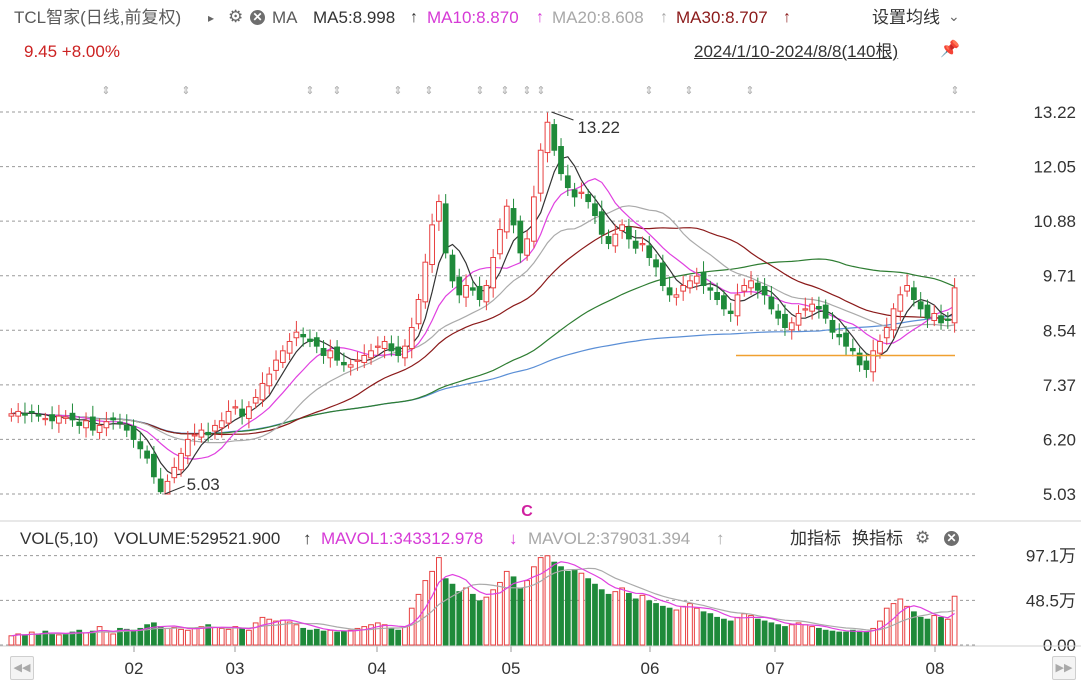 Image resolution: width=1081 pixels, height=690 pixels. Describe the element at coordinates (527, 511) in the screenshot. I see `event-marker: C` at that location.